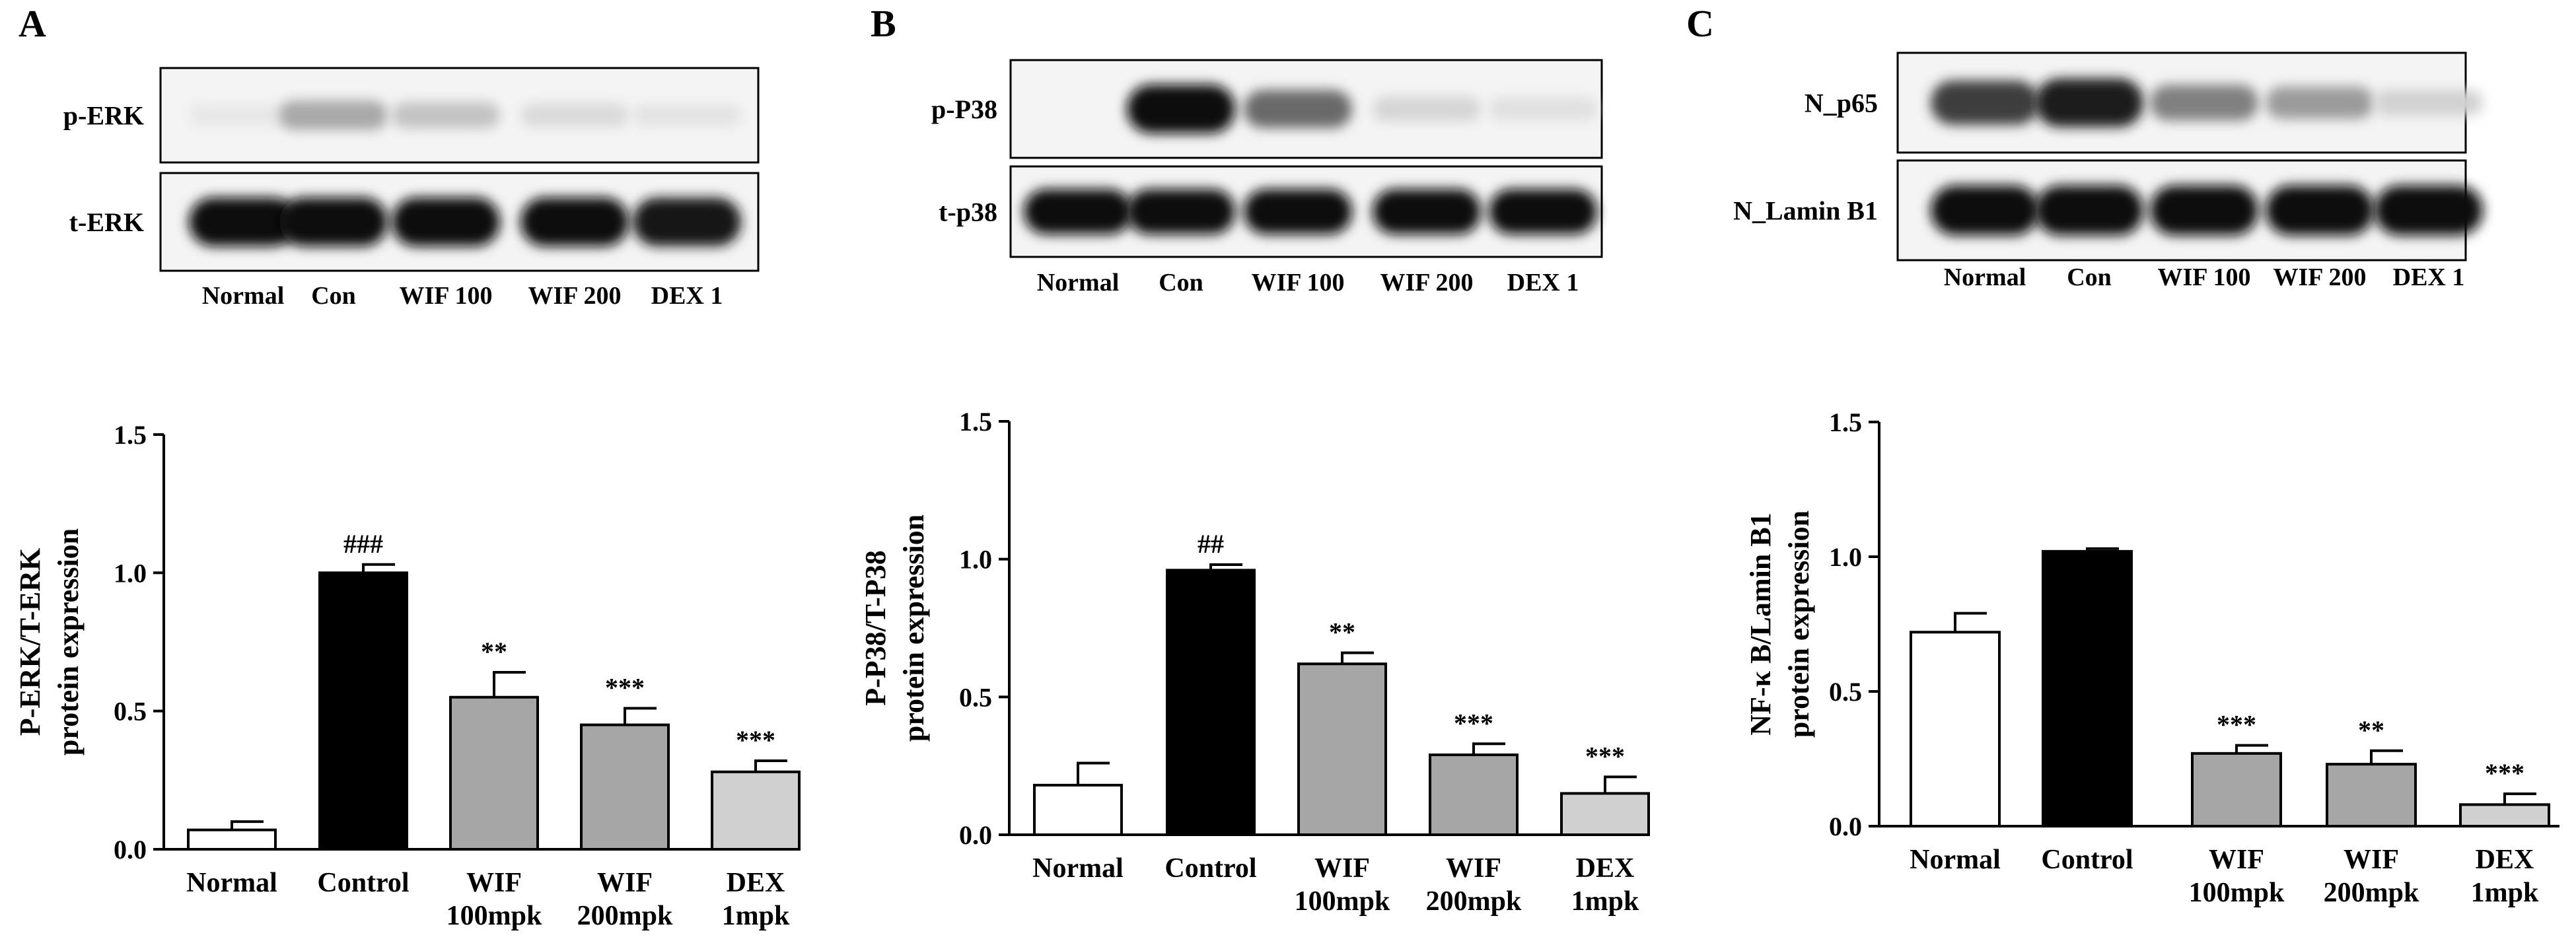 This screenshot has width=2576, height=949. I want to click on panel-letter: A, so click(32, 23).